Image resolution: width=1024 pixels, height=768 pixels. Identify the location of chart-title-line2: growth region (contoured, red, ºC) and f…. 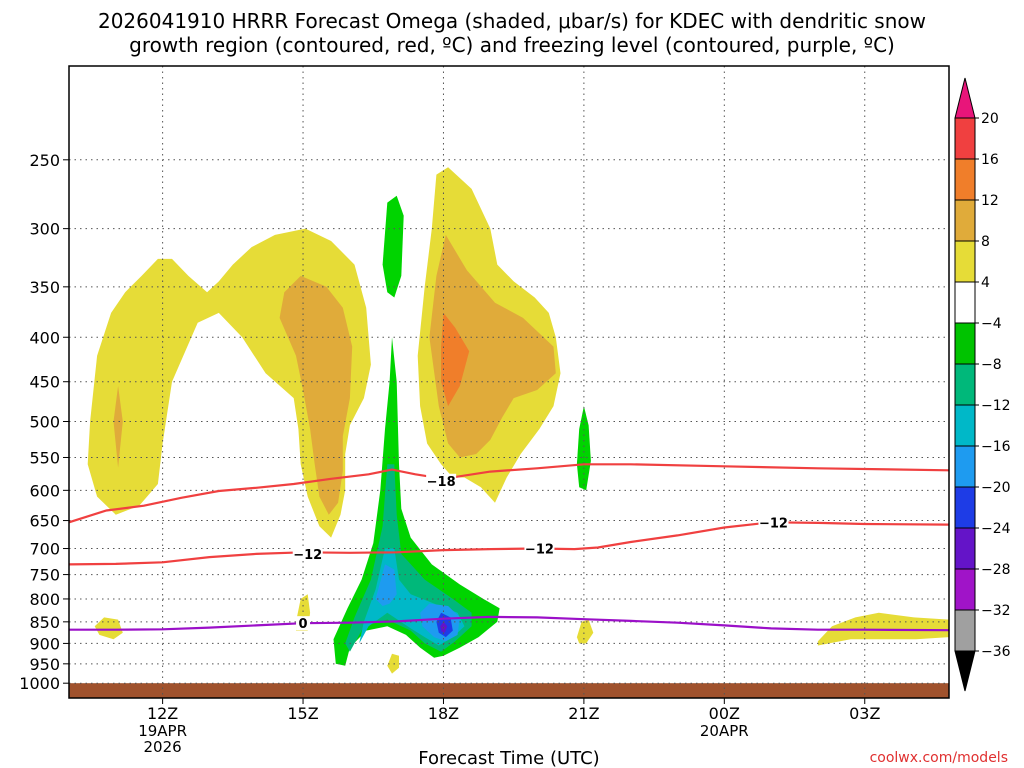
(512, 45).